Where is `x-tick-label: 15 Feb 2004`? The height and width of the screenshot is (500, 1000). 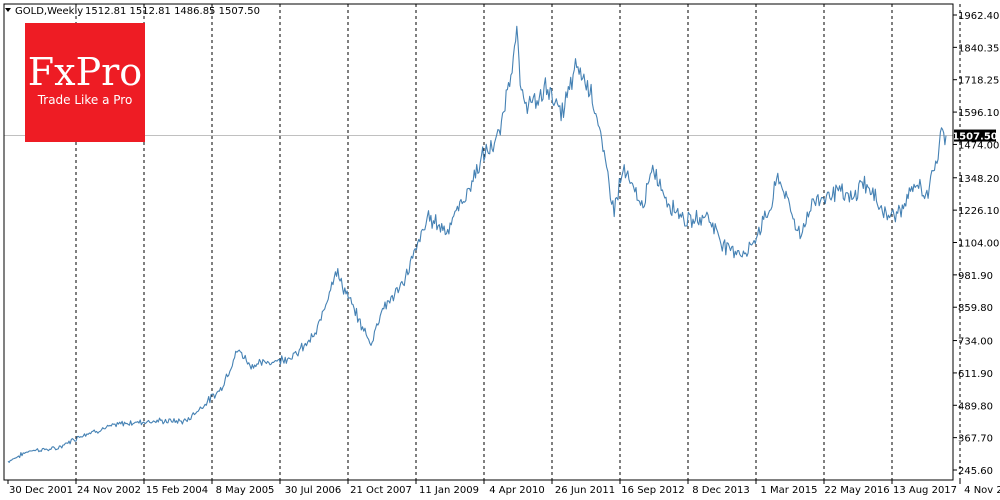
x-tick-label: 15 Feb 2004 is located at coordinates (177, 490).